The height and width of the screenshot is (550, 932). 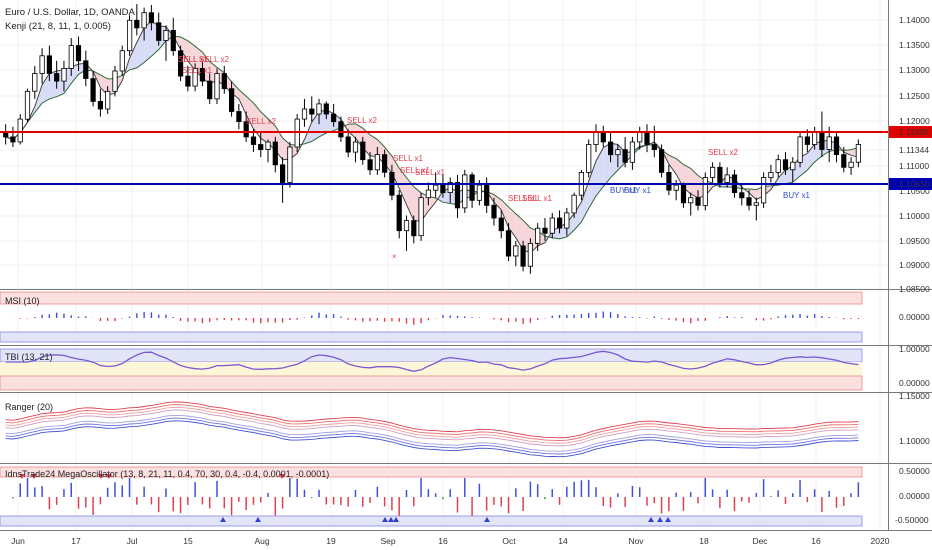 What do you see at coordinates (914, 471) in the screenshot?
I see `mega-tick-0: 0.50000` at bounding box center [914, 471].